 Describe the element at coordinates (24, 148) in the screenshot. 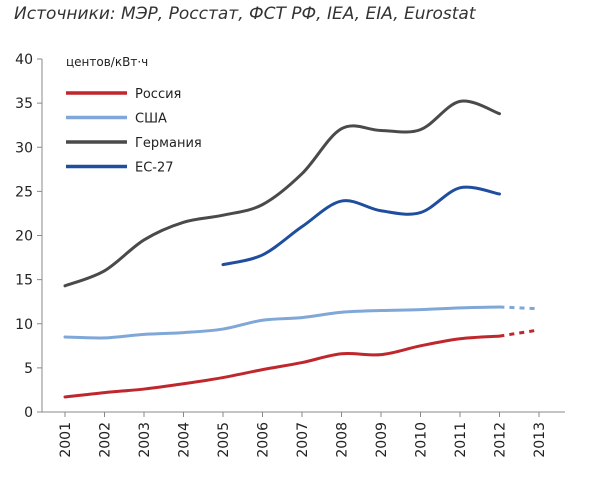

I see `y-tick-label: 30` at that location.